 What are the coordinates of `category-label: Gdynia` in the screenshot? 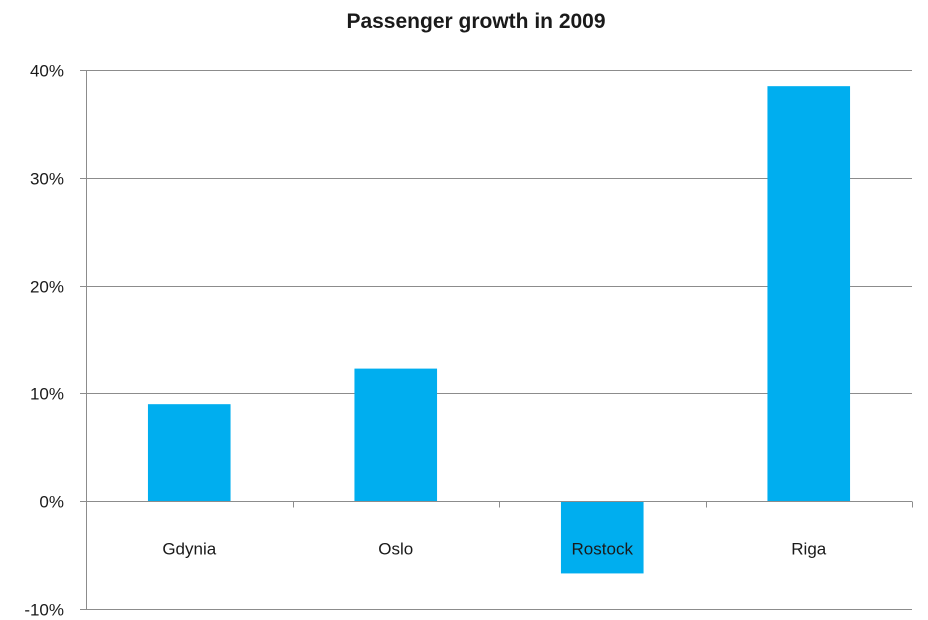 It's located at (189, 549).